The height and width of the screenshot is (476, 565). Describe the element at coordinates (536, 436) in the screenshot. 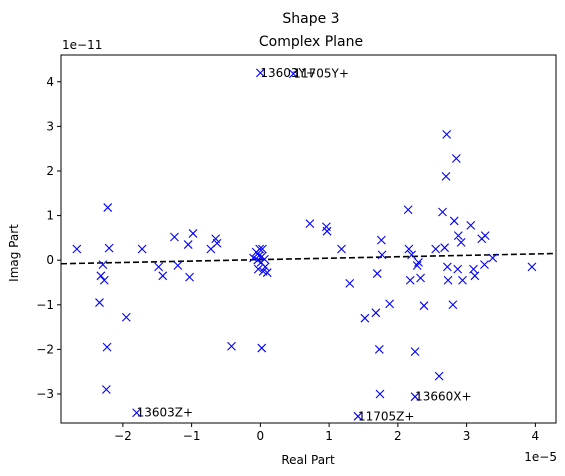

I see `x-tick-label: 4` at that location.